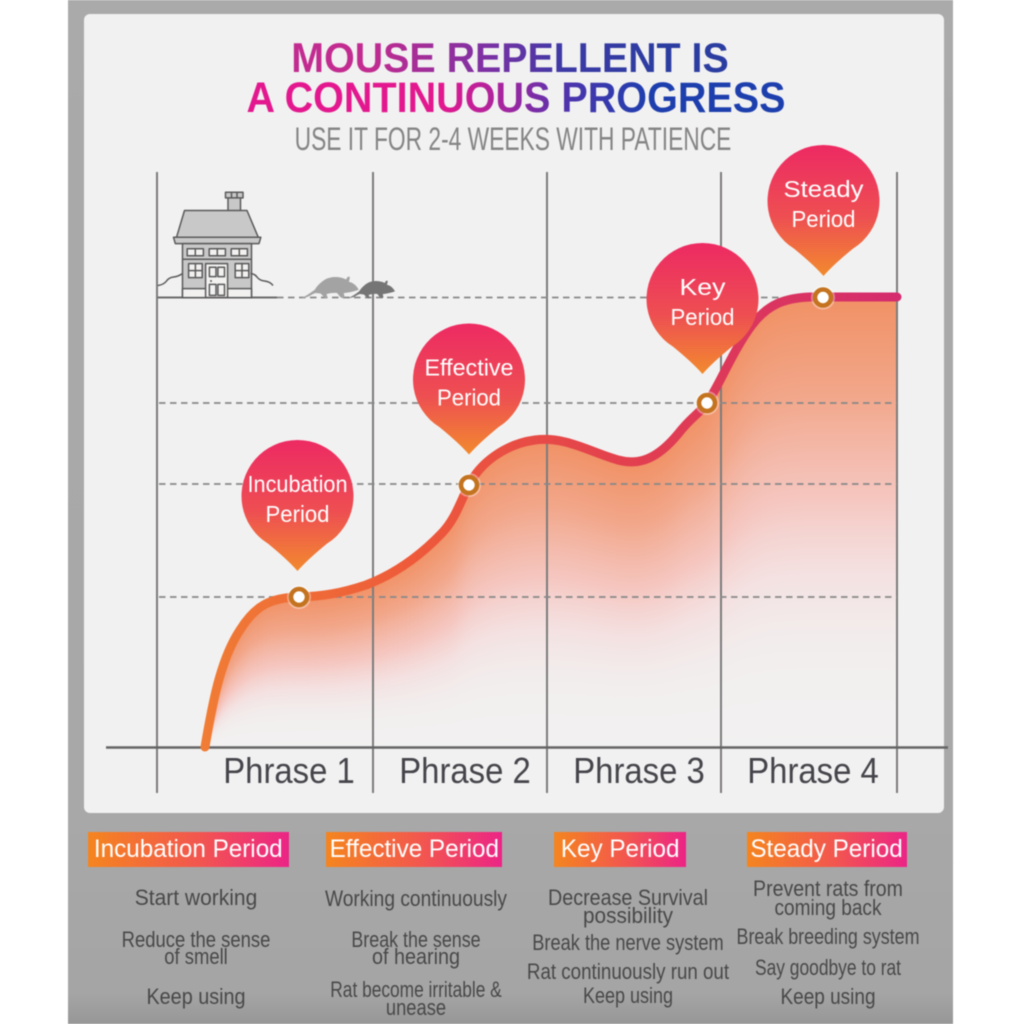 The height and width of the screenshot is (1024, 1024). Describe the element at coordinates (703, 287) in the screenshot. I see `svg-text: Key` at that location.